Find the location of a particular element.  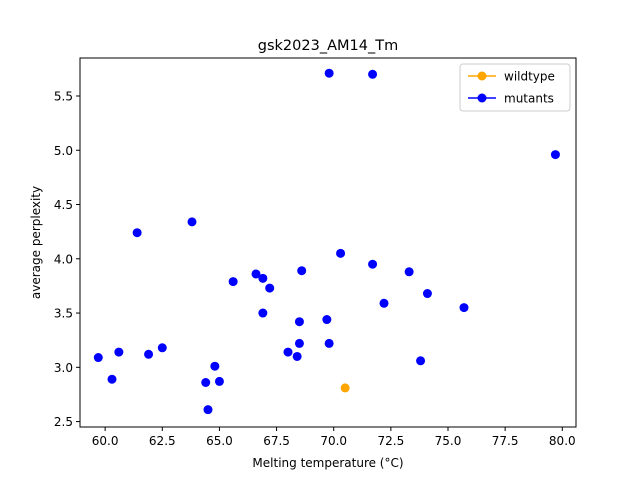

x-tick-label: 80.0 is located at coordinates (562, 441).